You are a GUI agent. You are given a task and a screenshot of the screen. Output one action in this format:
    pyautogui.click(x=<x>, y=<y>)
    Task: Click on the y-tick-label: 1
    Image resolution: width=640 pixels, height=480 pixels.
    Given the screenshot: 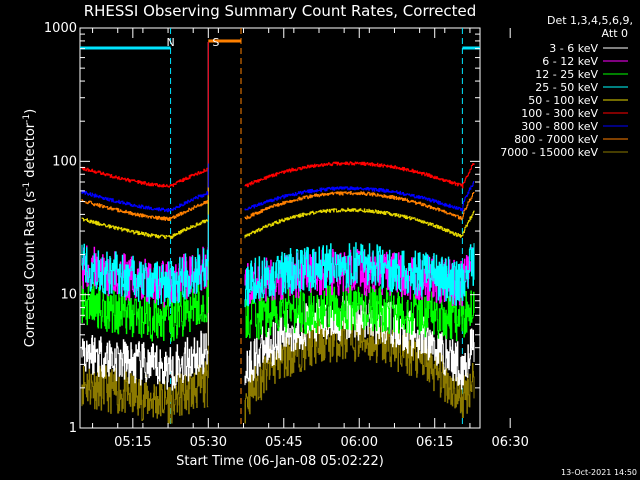 What is the action you would take?
    pyautogui.click(x=73, y=428)
    